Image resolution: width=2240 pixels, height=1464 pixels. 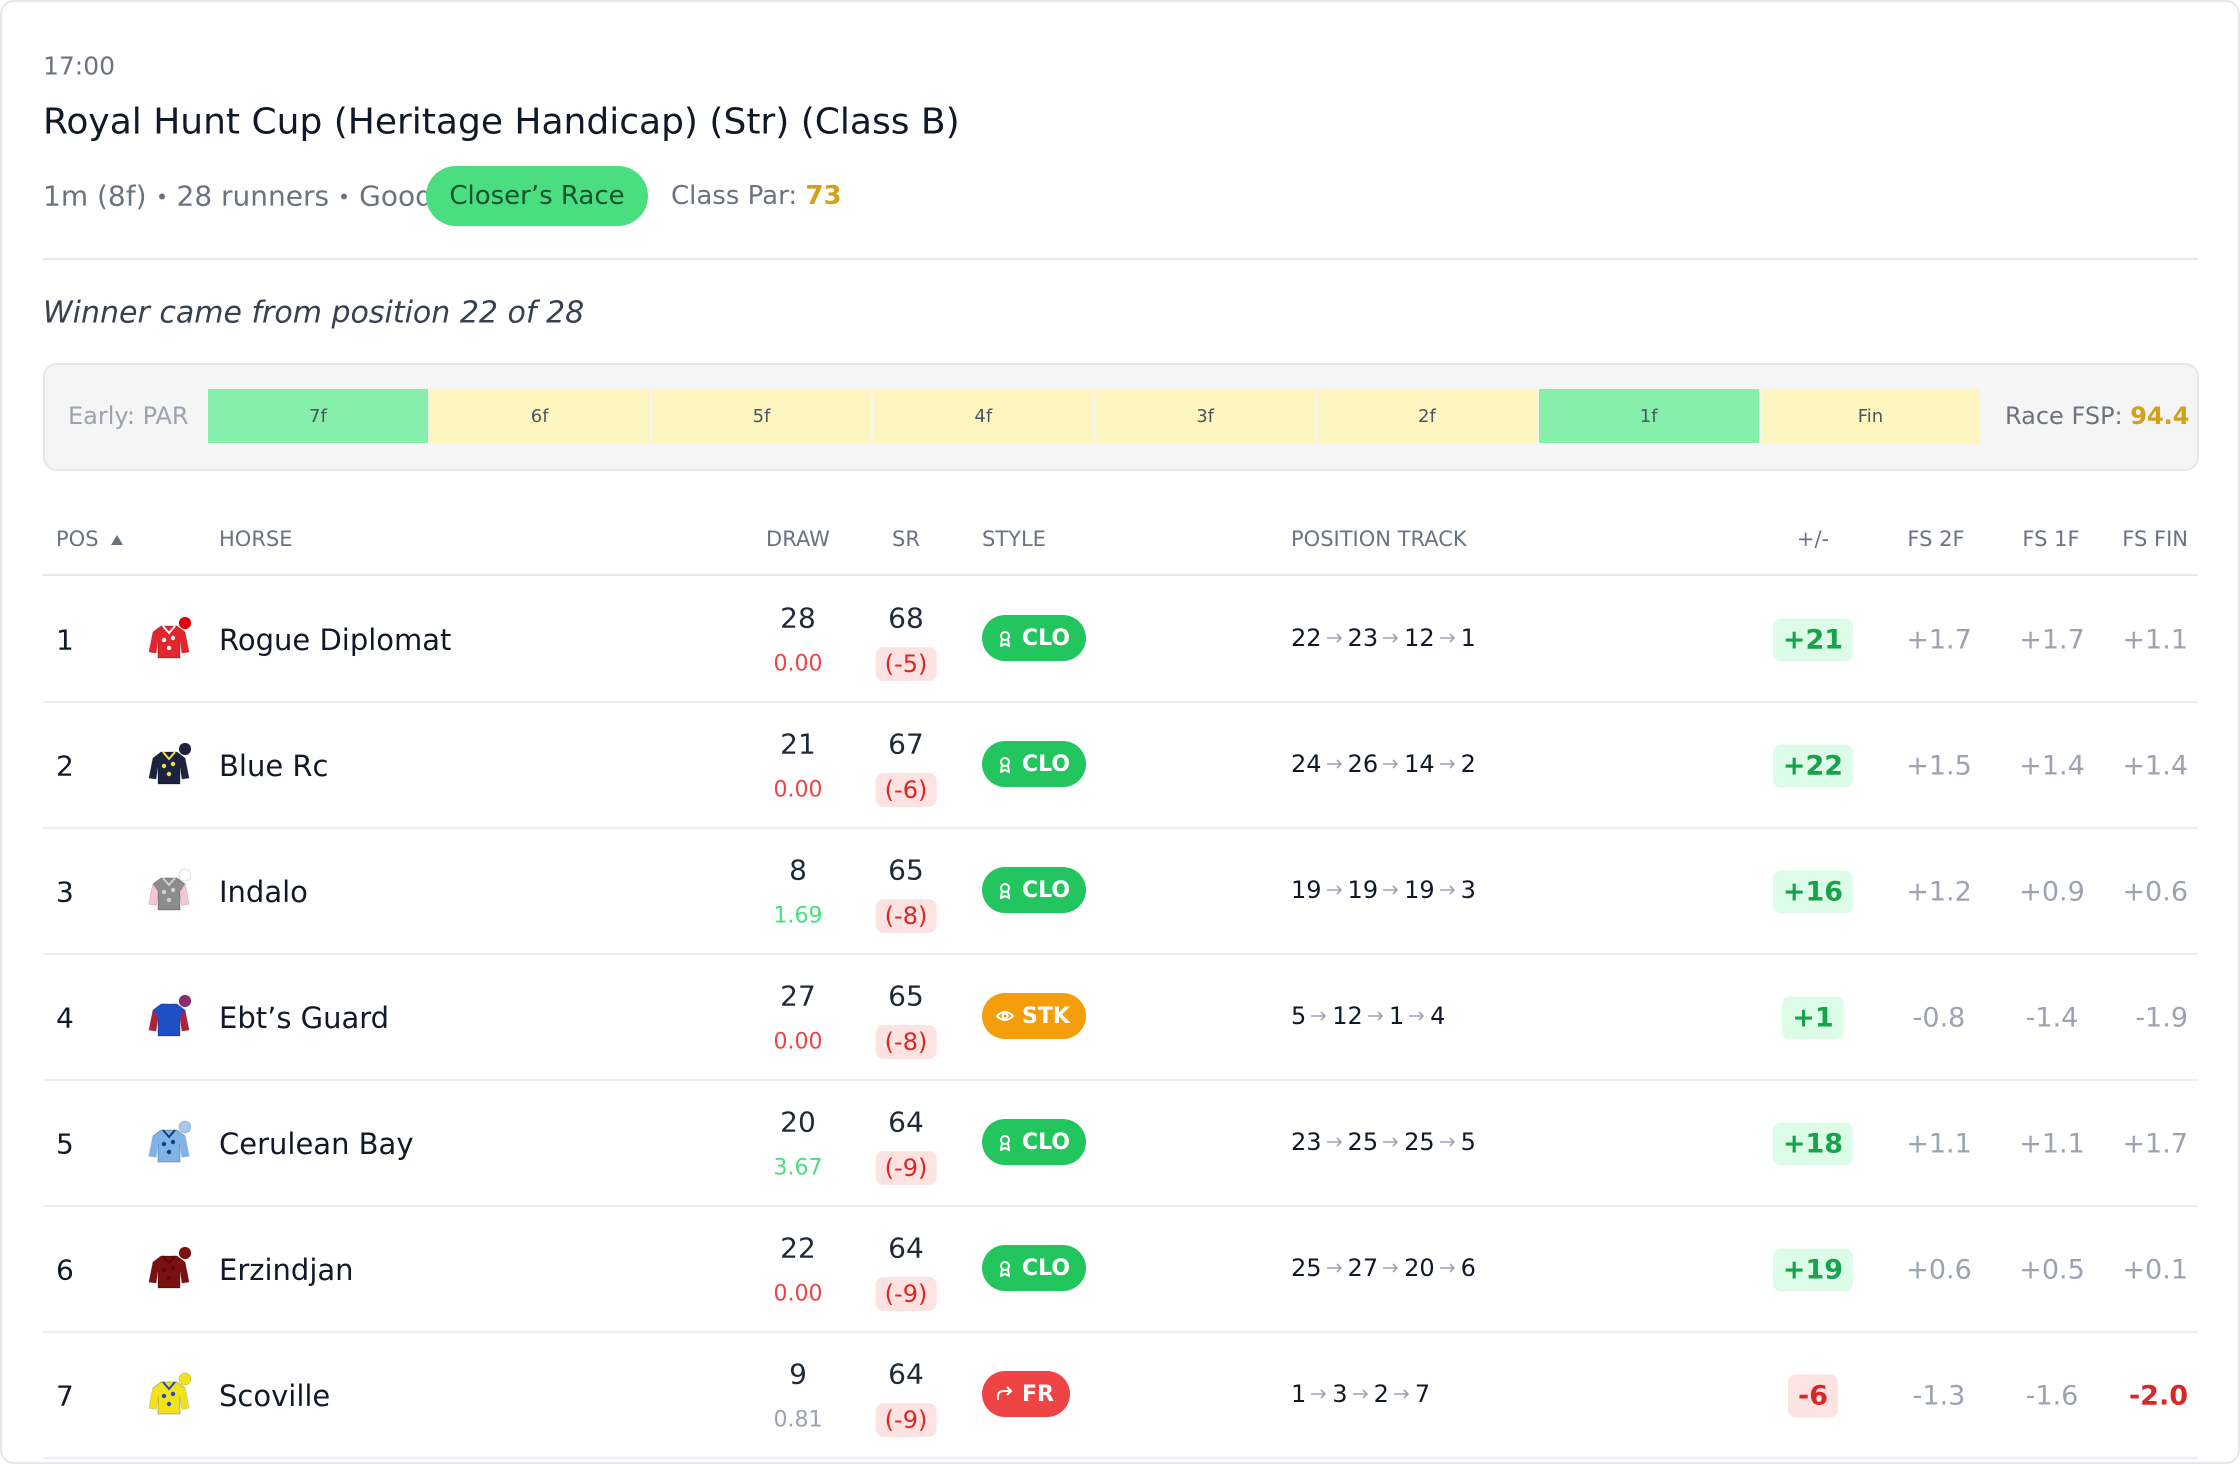 What do you see at coordinates (906, 870) in the screenshot?
I see `speed-rating: 65` at bounding box center [906, 870].